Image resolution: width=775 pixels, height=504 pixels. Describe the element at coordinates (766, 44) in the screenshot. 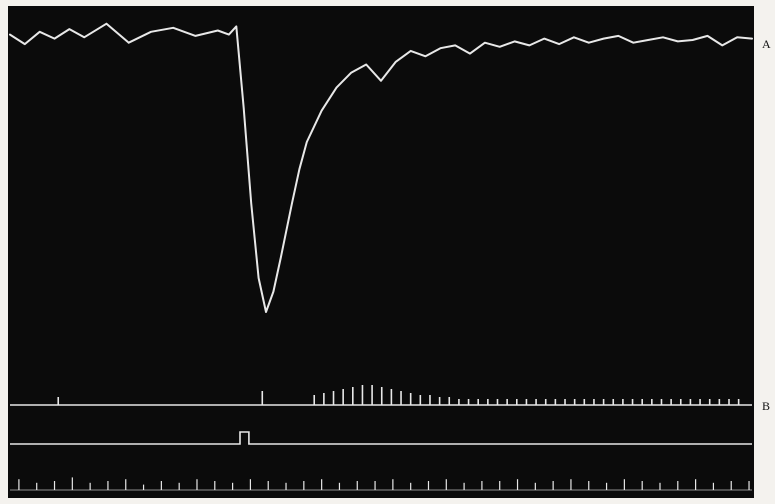

I see `trace-label-a: A` at that location.